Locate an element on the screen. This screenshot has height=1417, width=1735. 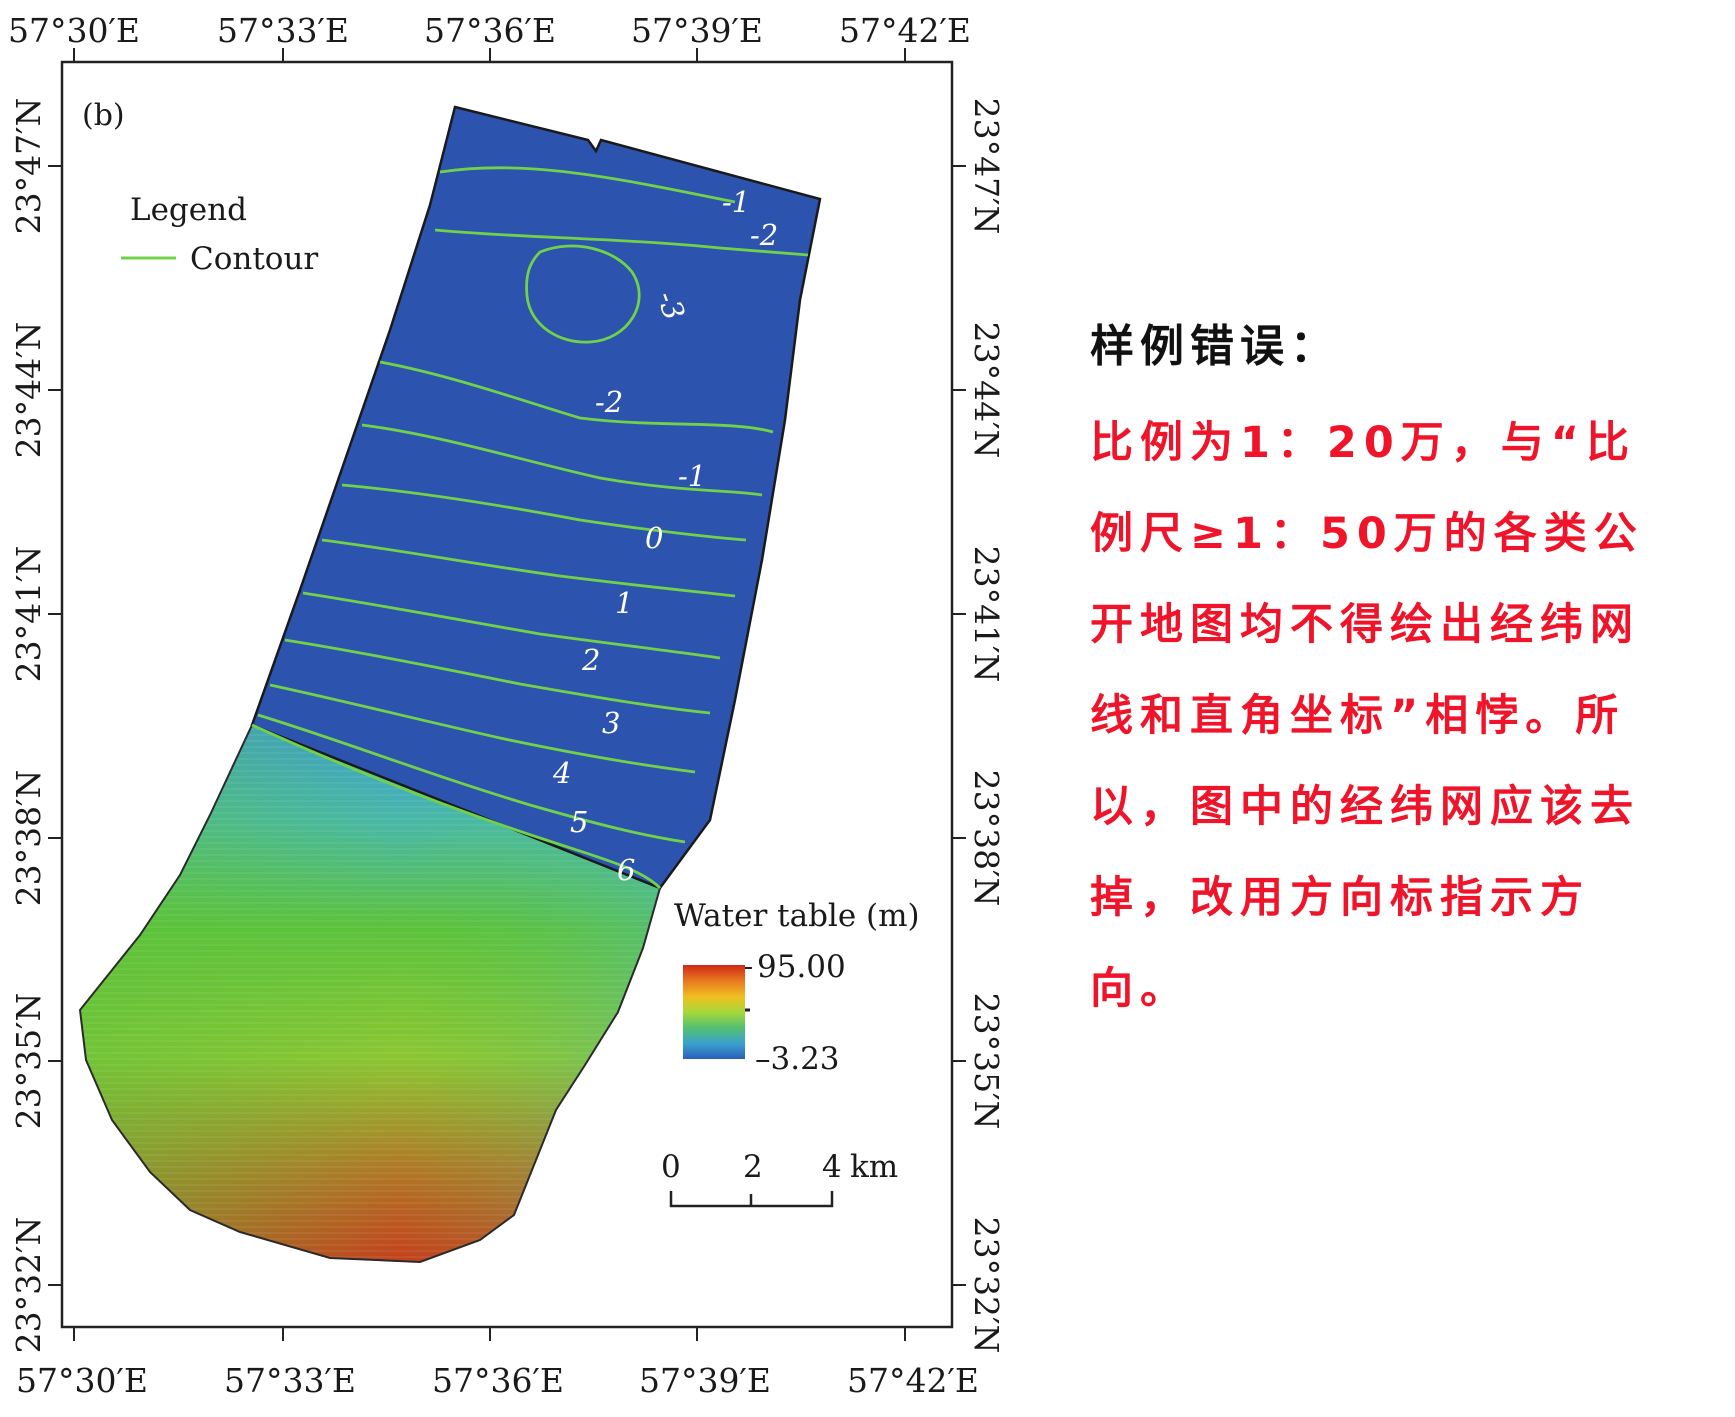
left-lat-label: 23°47′N is located at coordinates (28, 166).